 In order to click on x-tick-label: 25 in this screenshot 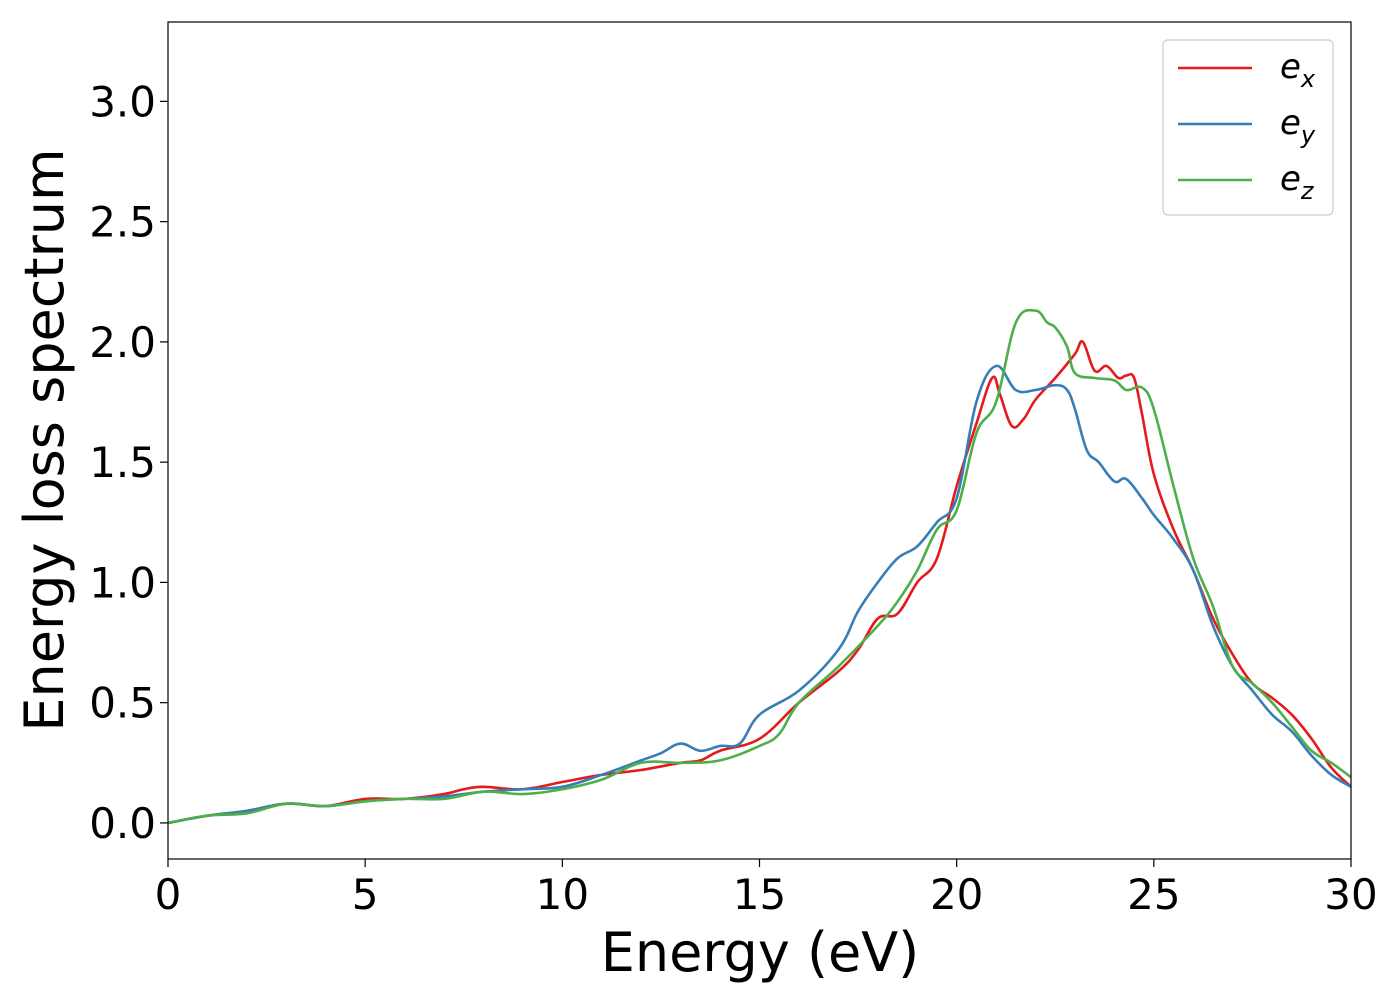, I will do `click(1153, 894)`.